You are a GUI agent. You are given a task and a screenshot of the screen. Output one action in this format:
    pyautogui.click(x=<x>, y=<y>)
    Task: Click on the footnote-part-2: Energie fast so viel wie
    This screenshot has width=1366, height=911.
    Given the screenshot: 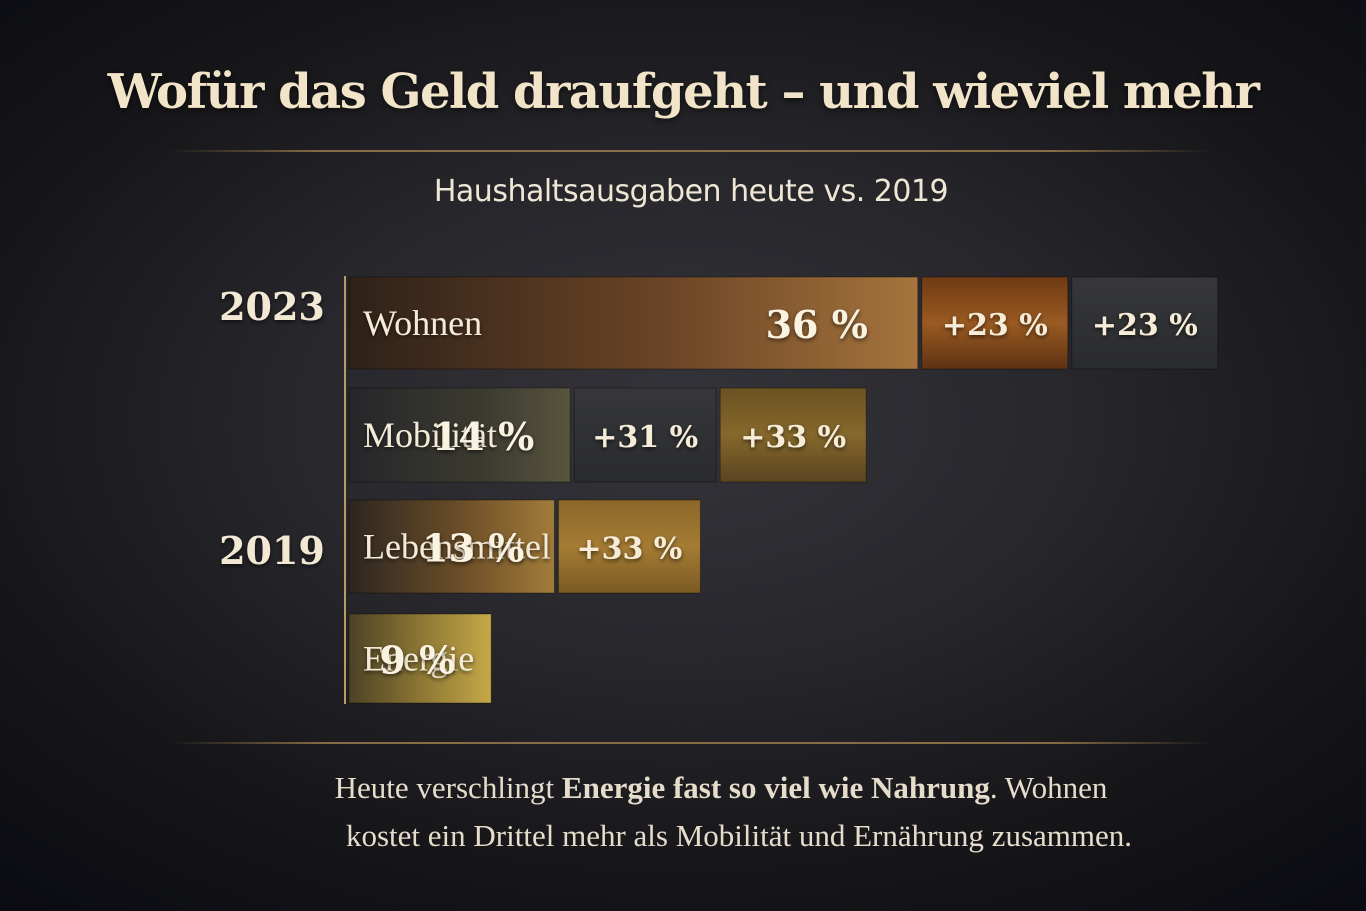 What is the action you would take?
    pyautogui.click(x=716, y=787)
    